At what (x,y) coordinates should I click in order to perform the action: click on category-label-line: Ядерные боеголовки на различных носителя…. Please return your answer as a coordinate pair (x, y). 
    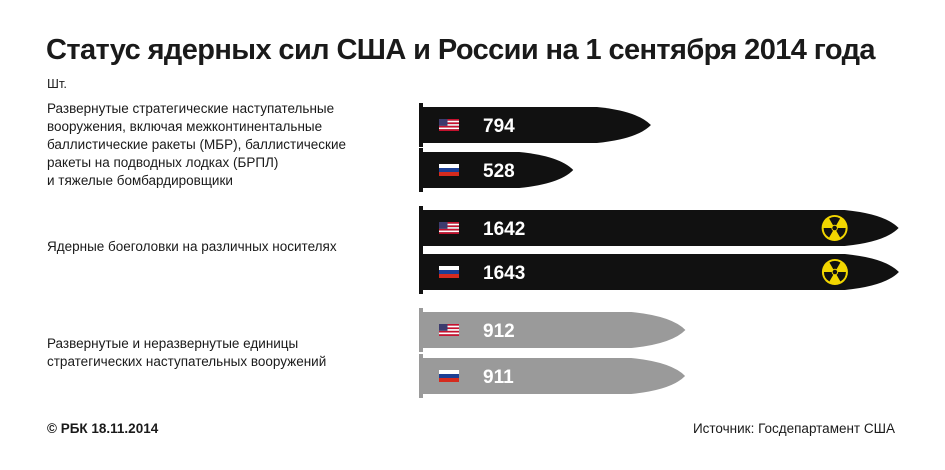
    Looking at the image, I should click on (192, 246).